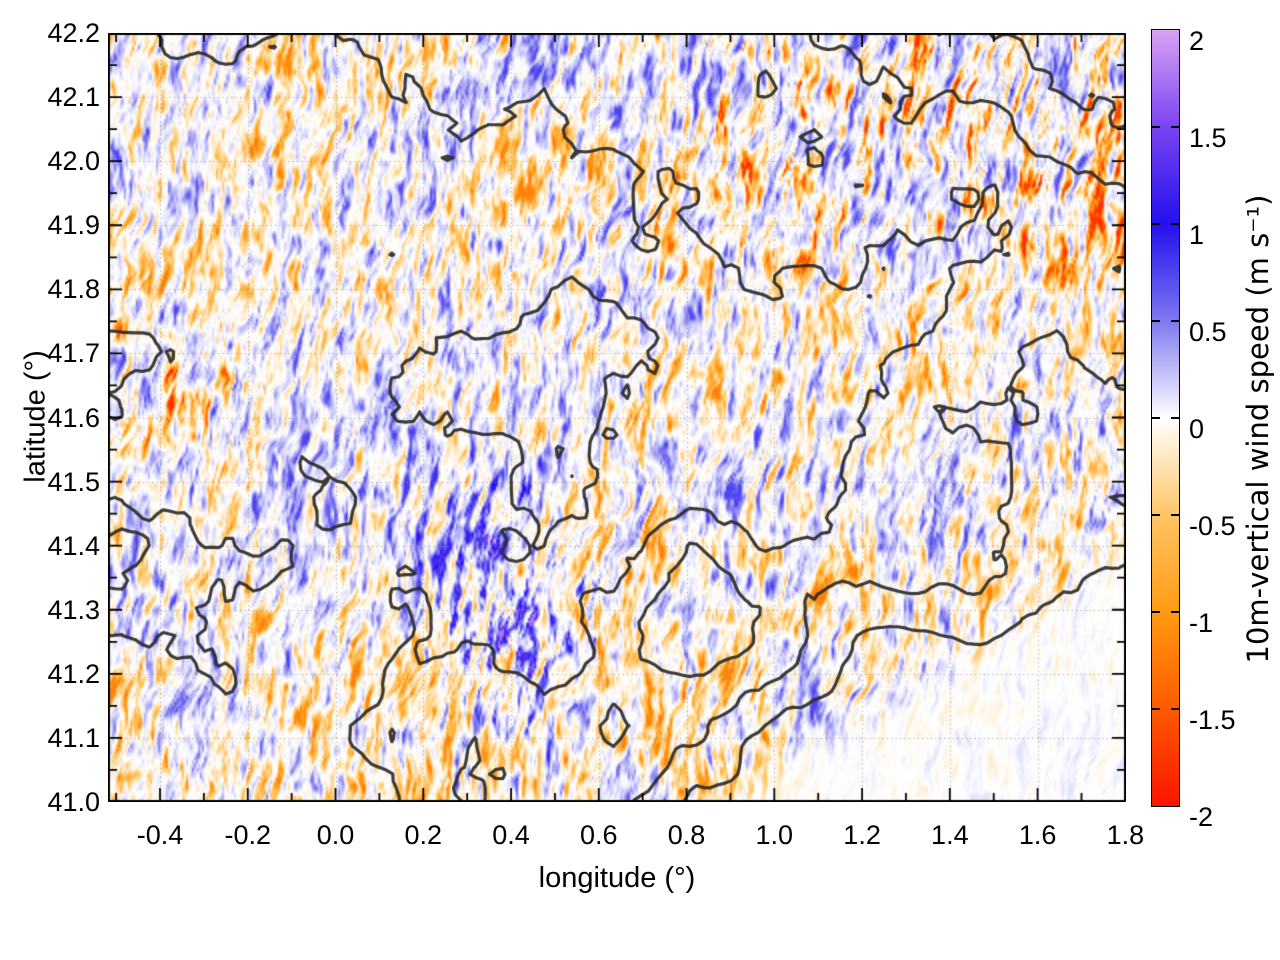 The width and height of the screenshot is (1280, 960). I want to click on x-tick-label: 1.0, so click(774, 835).